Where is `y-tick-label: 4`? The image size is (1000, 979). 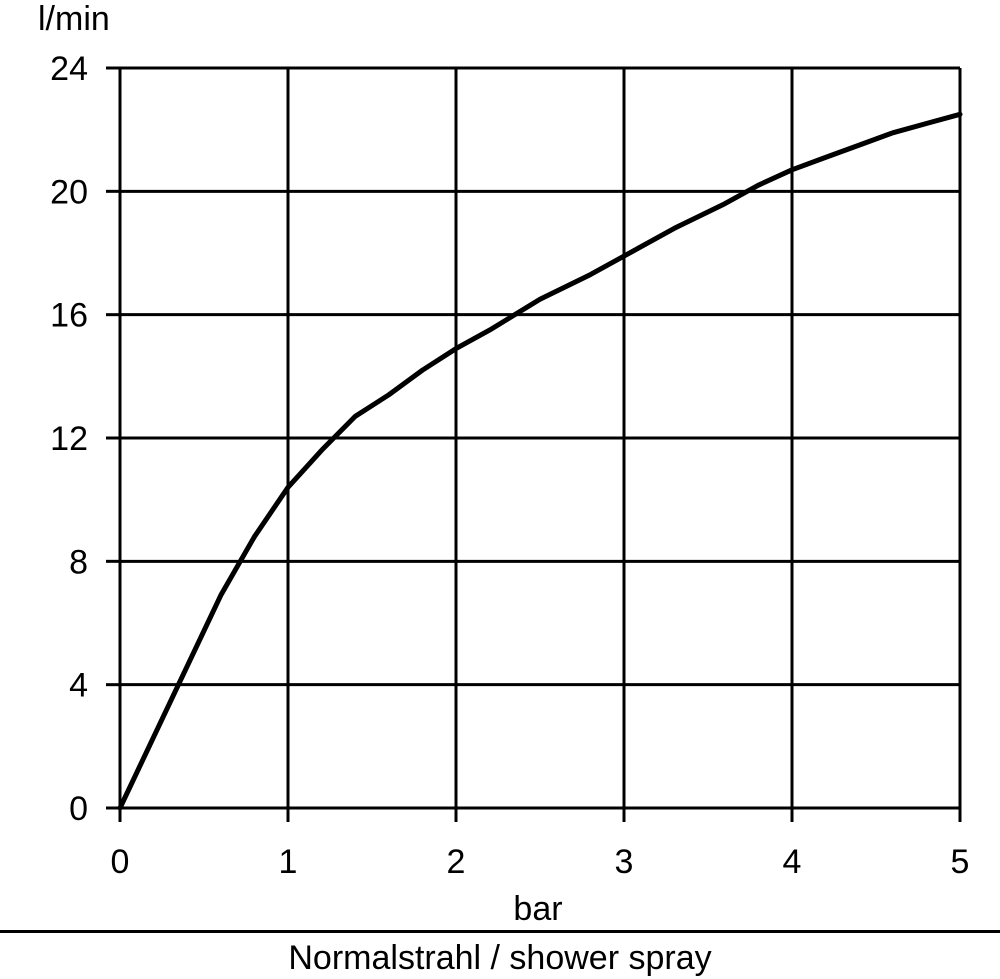 y-tick-label: 4 is located at coordinates (78, 686).